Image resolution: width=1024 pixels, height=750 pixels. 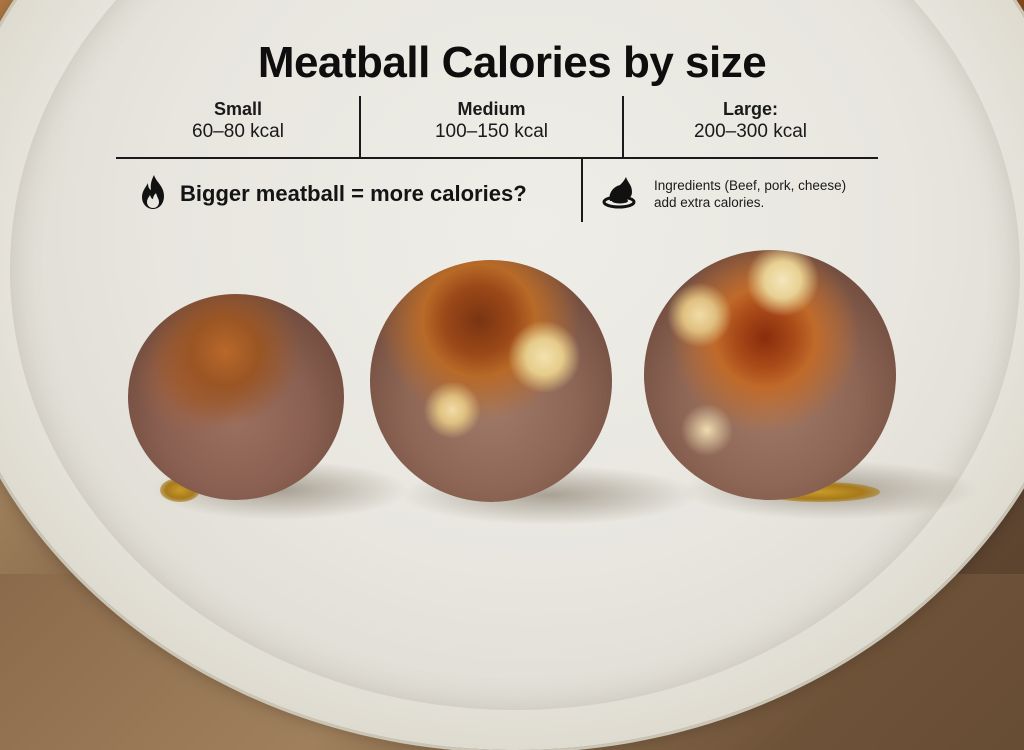 What do you see at coordinates (709, 202) in the screenshot?
I see `fact-line: add extra calories.` at bounding box center [709, 202].